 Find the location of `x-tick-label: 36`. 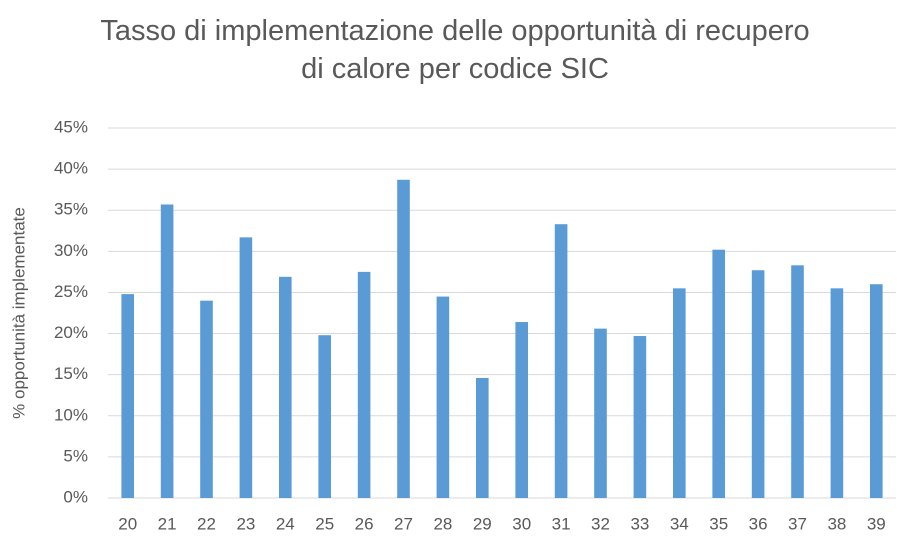

x-tick-label: 36 is located at coordinates (758, 523).